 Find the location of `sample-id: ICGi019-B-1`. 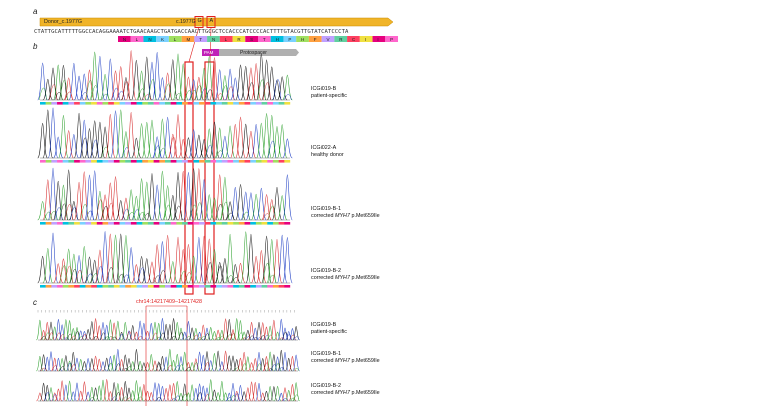

sample-id: ICGi019-B-1 is located at coordinates (326, 209).